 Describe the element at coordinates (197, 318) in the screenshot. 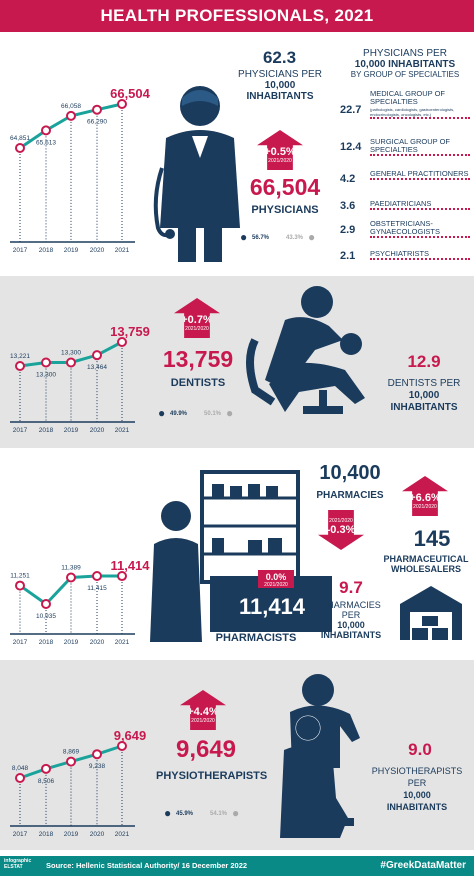

I see `dentists-change-arrow: +0.7% 2021/2020` at that location.